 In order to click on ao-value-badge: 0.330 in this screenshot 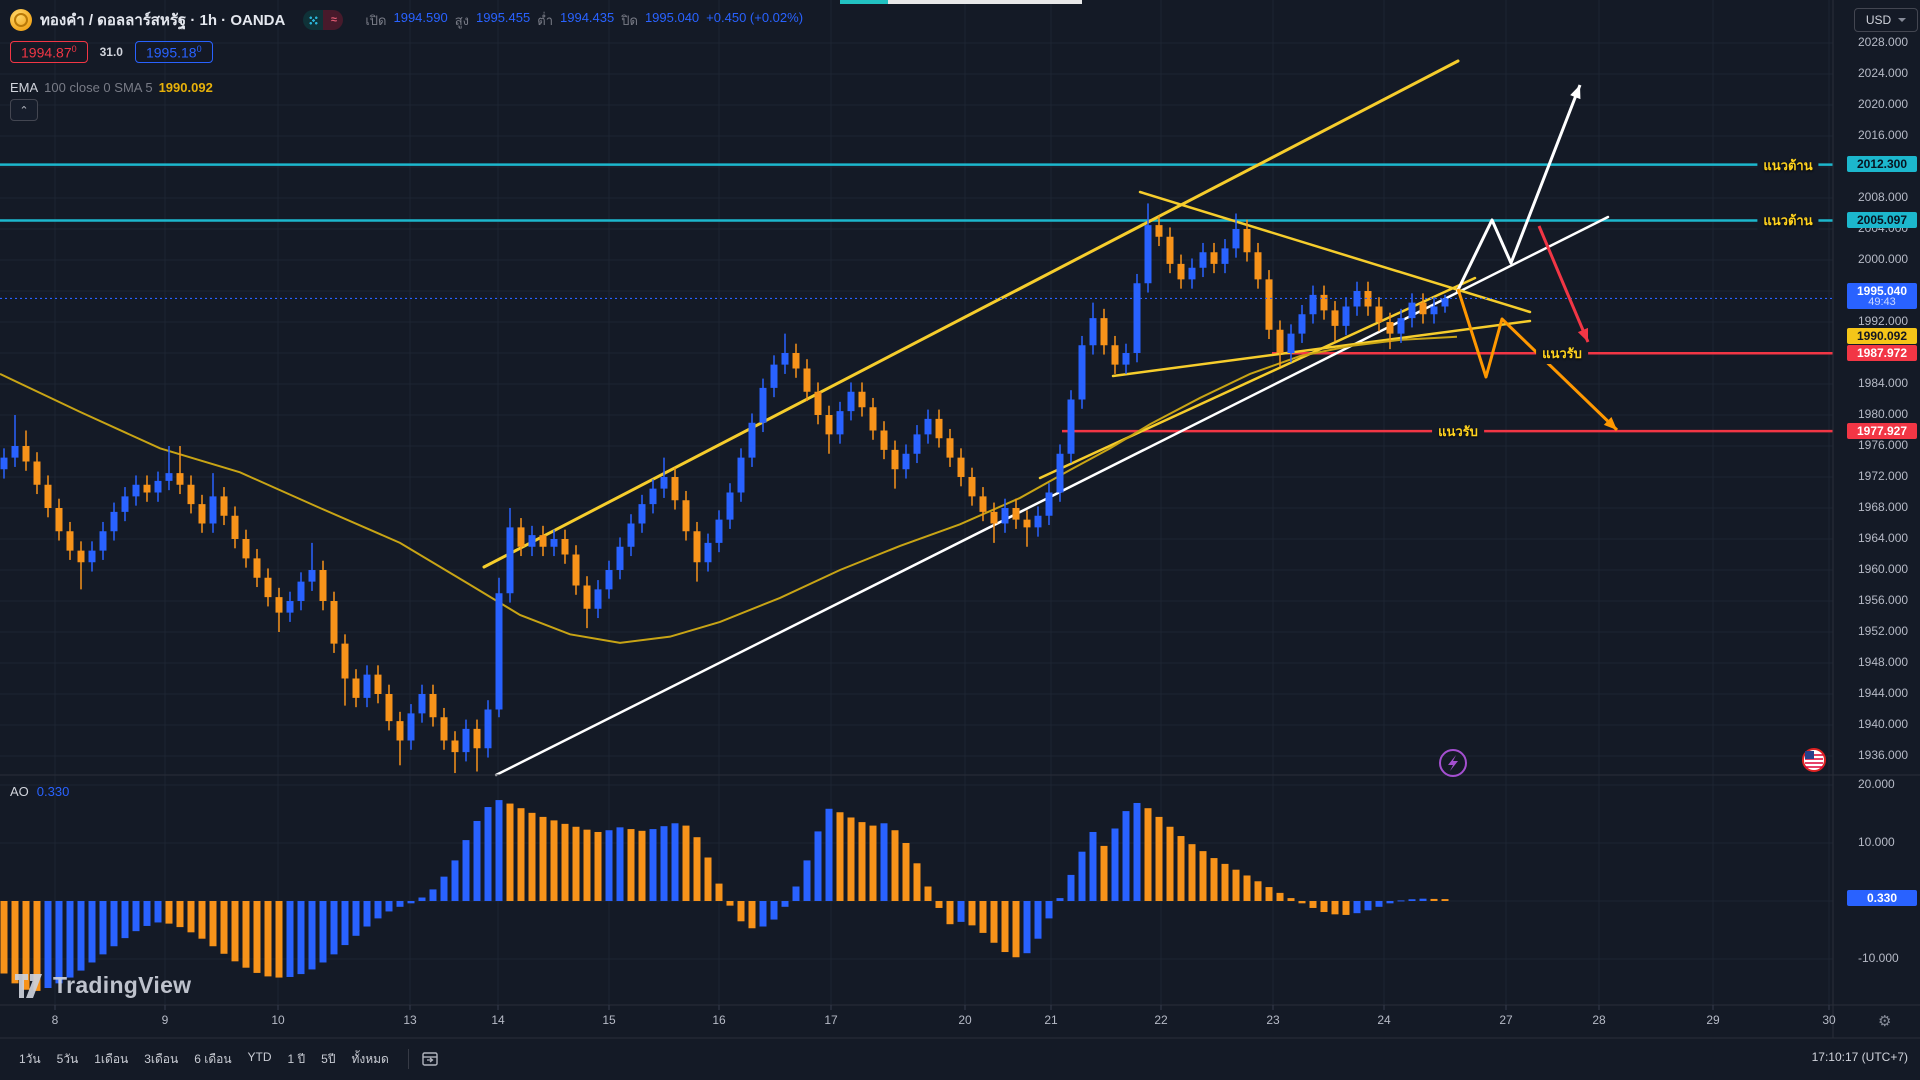, I will do `click(1882, 898)`.